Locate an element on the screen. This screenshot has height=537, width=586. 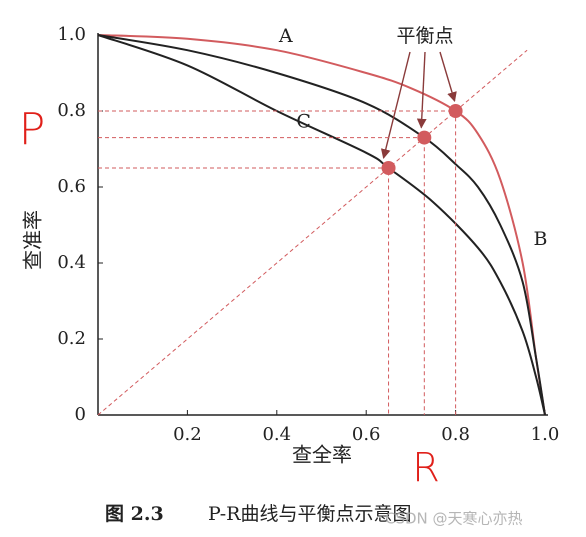
x-tick-label: 0.2 is located at coordinates (187, 434).